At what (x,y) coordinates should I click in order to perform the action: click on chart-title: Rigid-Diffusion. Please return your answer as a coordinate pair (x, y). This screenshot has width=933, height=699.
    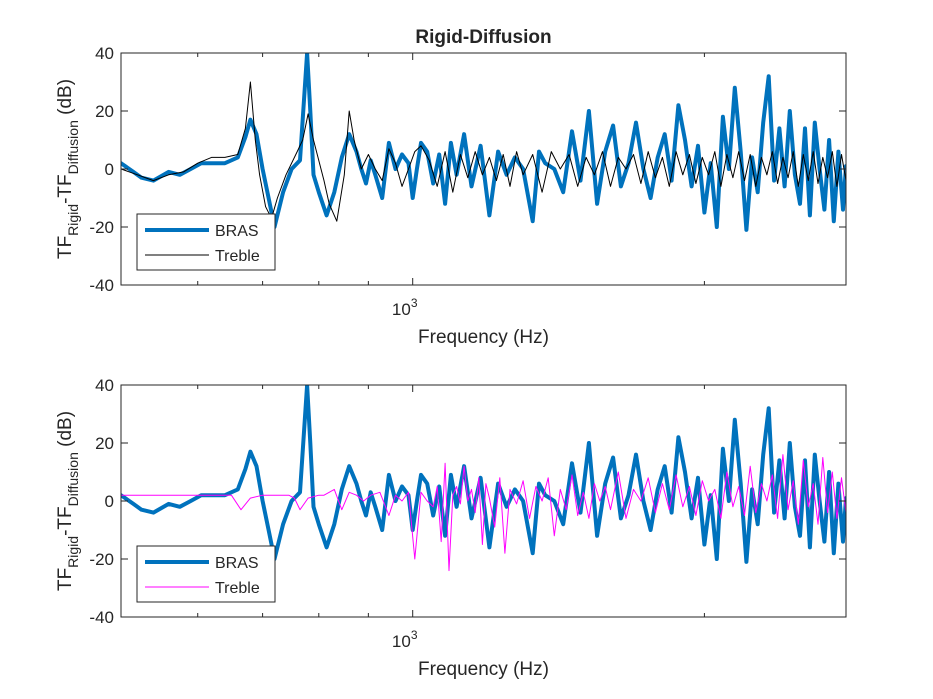
    Looking at the image, I should click on (483, 37).